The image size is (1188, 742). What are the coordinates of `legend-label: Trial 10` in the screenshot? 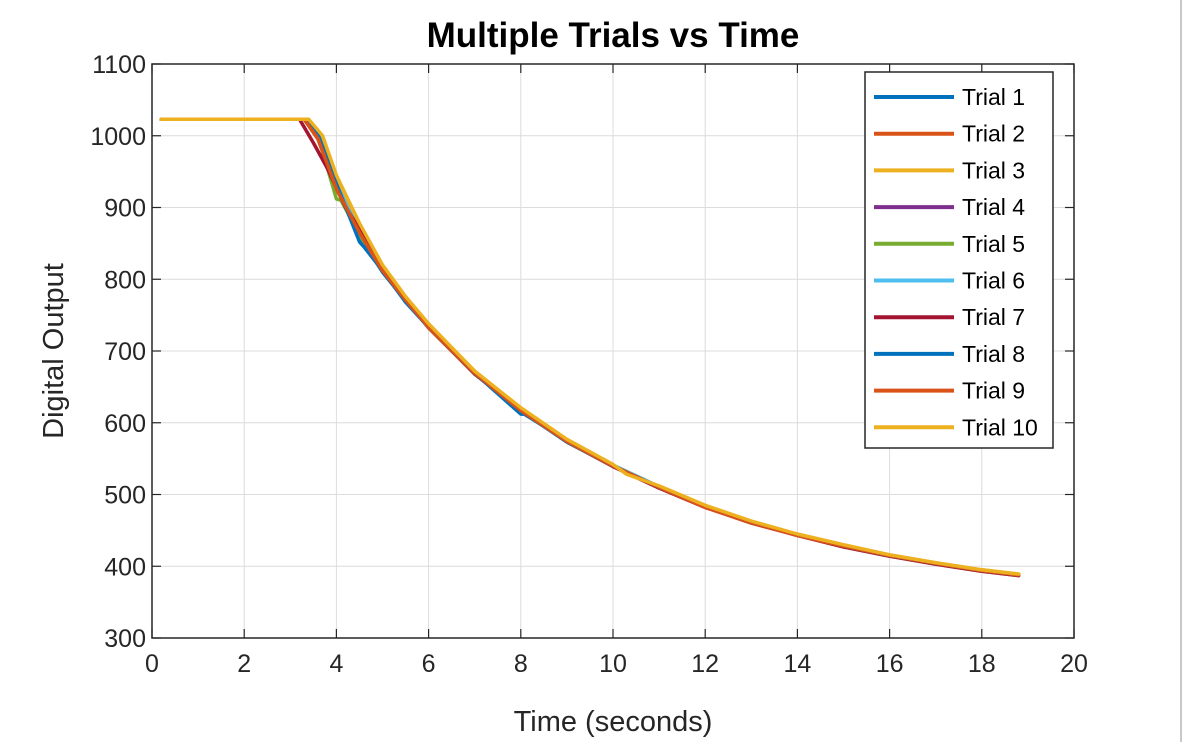 It's located at (1000, 427).